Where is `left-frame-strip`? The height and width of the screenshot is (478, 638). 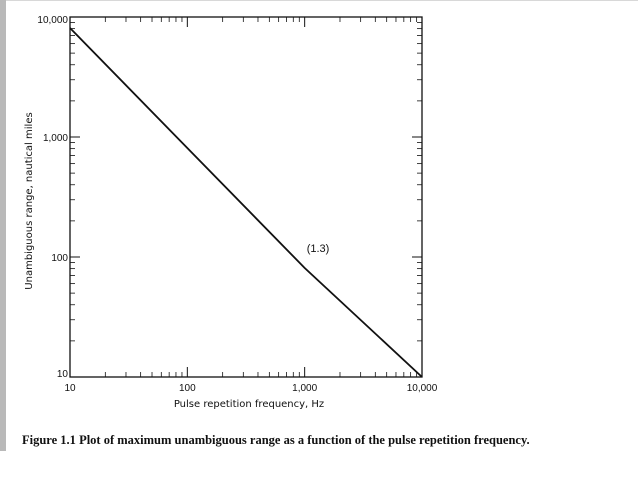
left-frame-strip is located at coordinates (3, 225).